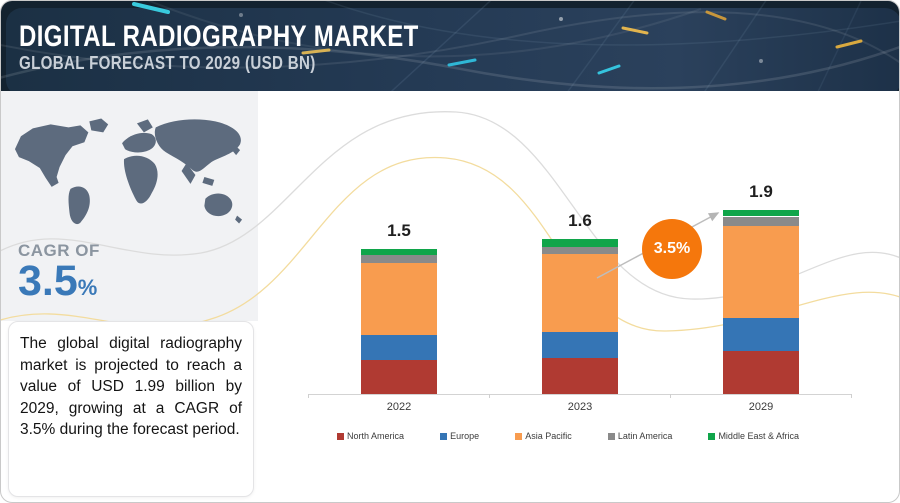  I want to click on bar-segment-middle-east-africa-2022, so click(399, 252).